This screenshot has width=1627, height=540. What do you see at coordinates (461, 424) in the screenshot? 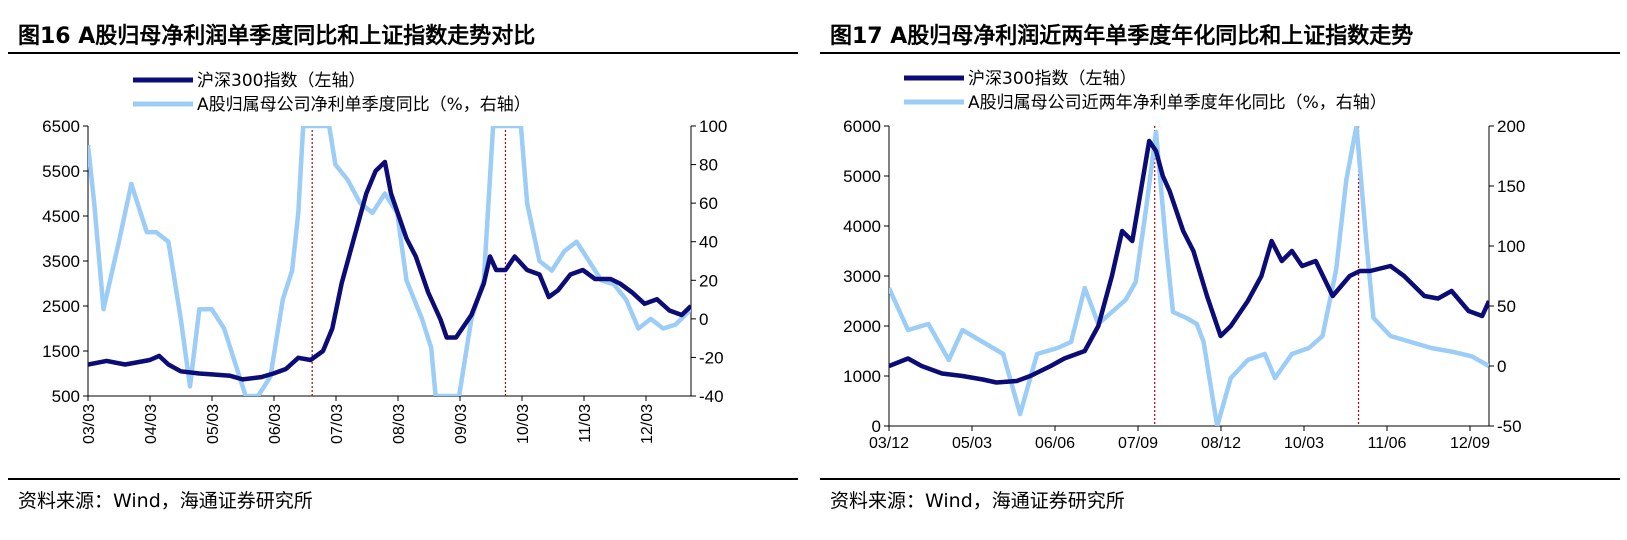
I see `x-tick-label: 09/03` at bounding box center [461, 424].